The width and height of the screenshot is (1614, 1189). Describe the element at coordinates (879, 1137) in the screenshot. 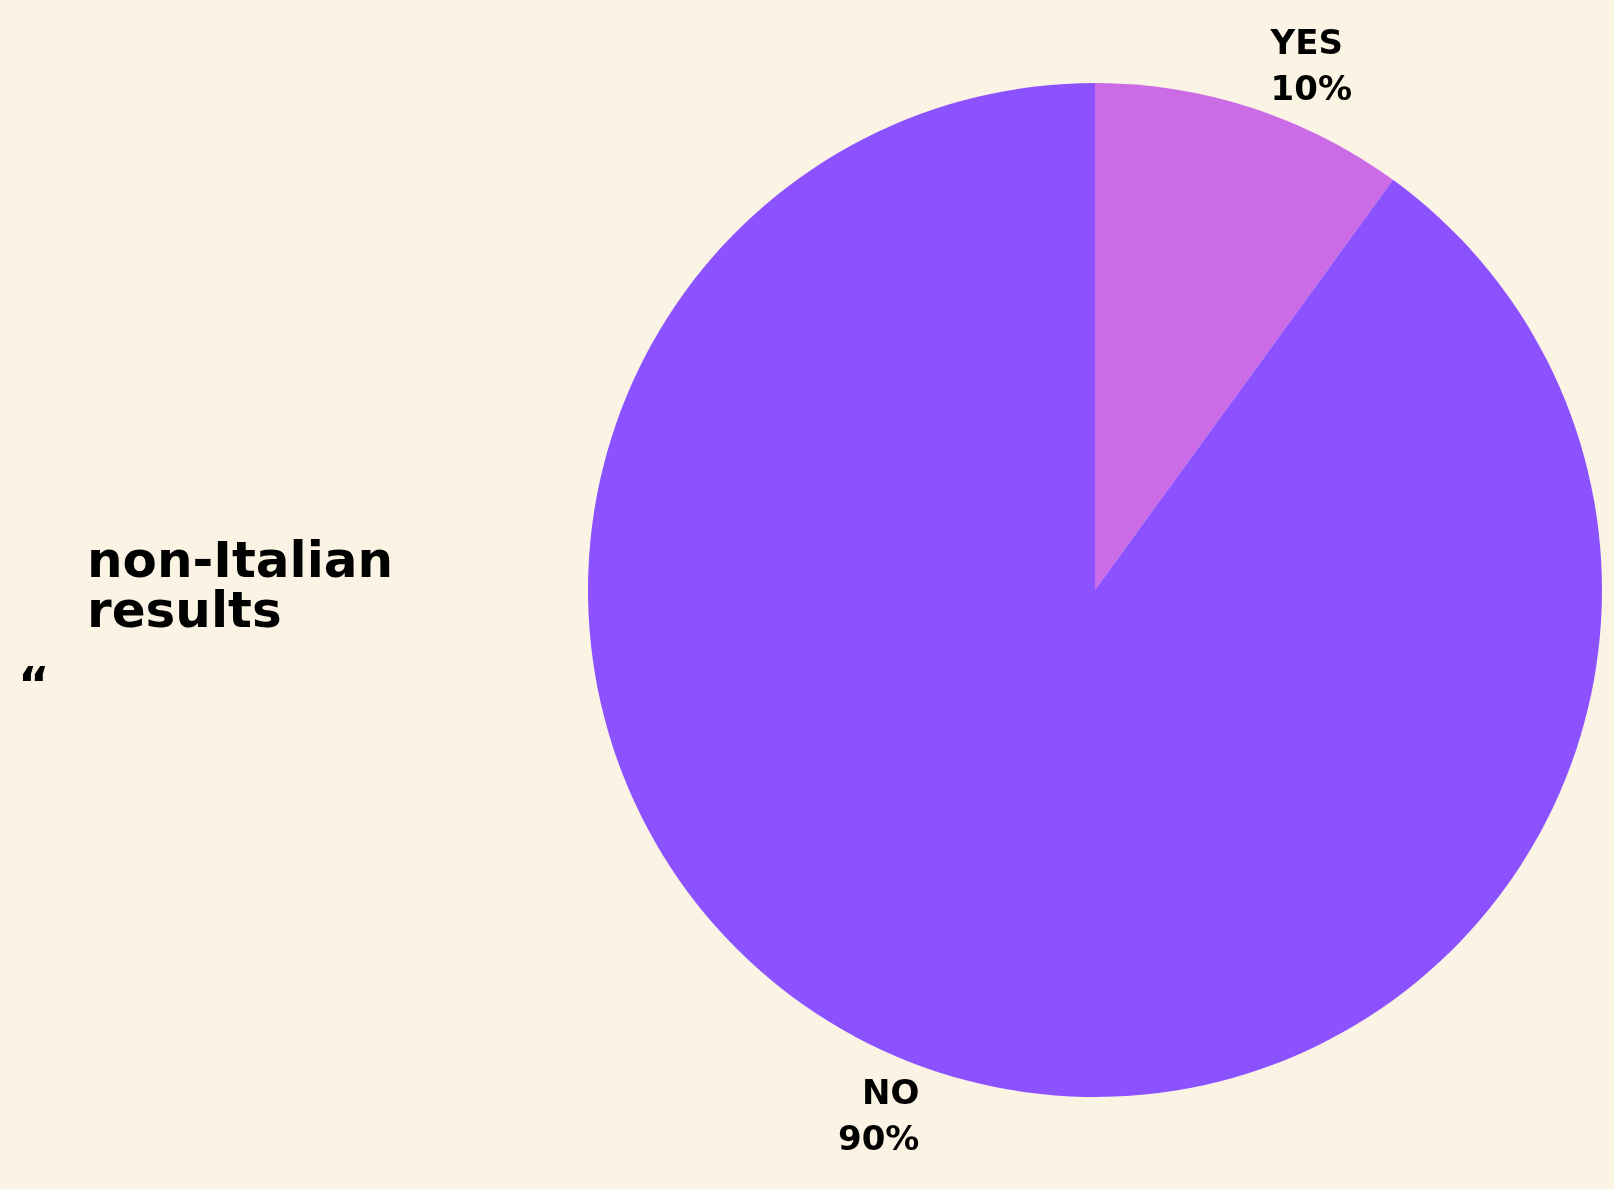

I see `data-label: 90%` at that location.